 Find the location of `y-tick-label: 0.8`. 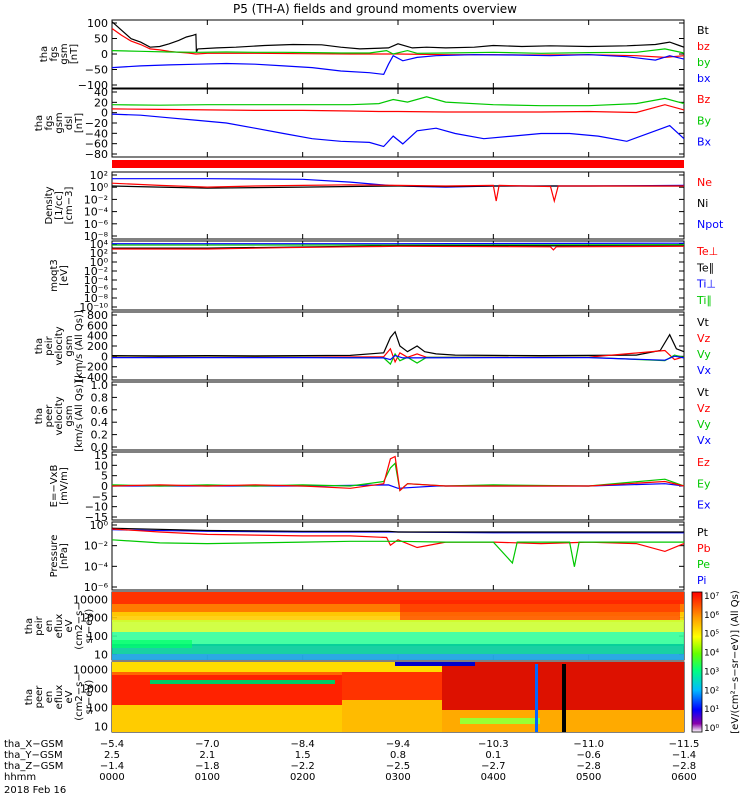

y-tick-label: 0.8 is located at coordinates (100, 397).